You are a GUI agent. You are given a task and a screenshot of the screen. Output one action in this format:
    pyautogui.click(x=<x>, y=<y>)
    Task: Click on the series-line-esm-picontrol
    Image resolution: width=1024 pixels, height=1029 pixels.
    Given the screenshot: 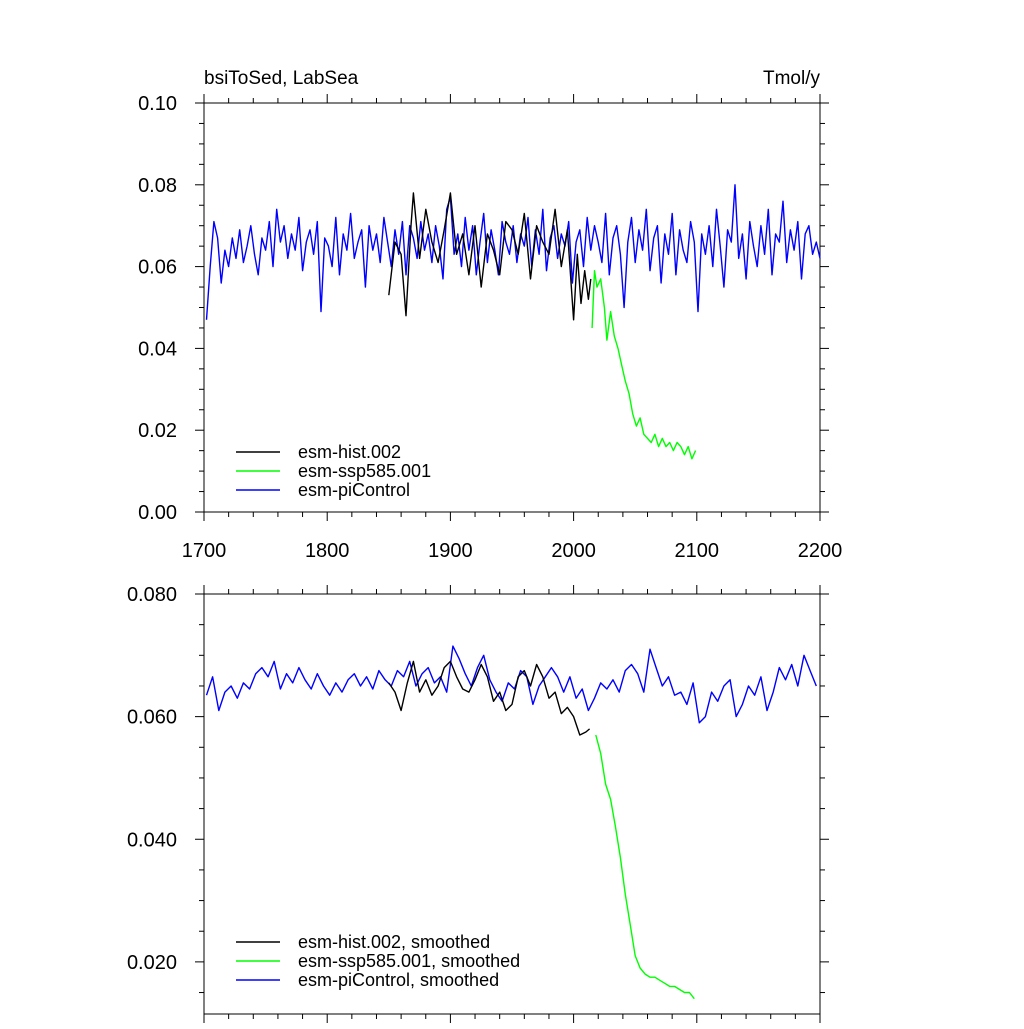 What is the action you would take?
    pyautogui.click(x=513, y=252)
    